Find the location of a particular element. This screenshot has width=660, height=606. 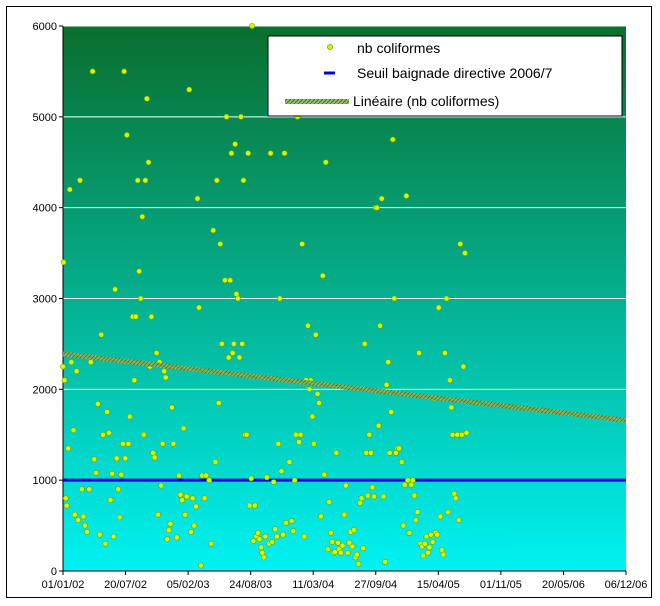

y-tick-label: 3000 is located at coordinates (45, 300).